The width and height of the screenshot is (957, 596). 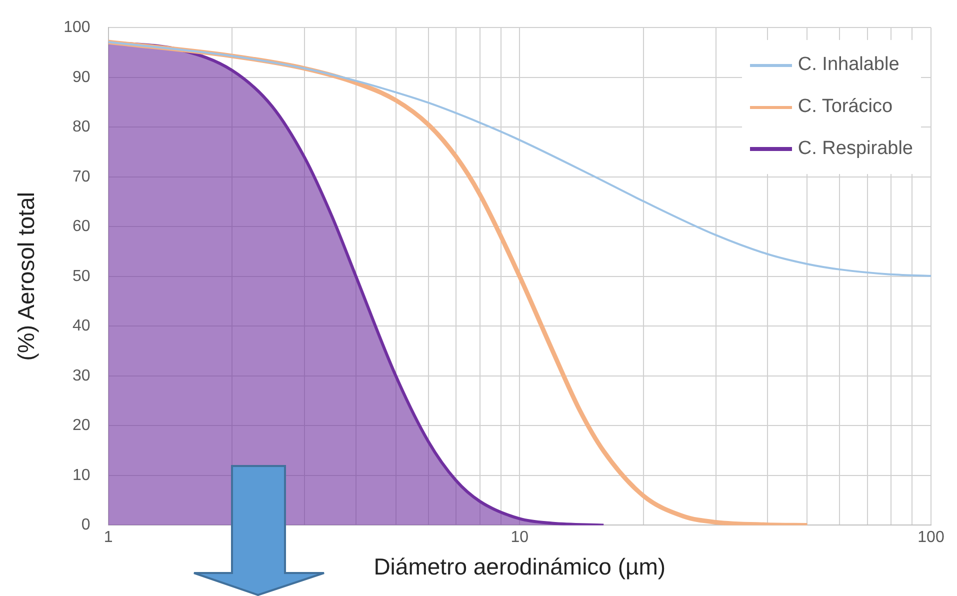 What do you see at coordinates (26, 276) in the screenshot?
I see `y-axis-title: (%) Aerosol total` at bounding box center [26, 276].